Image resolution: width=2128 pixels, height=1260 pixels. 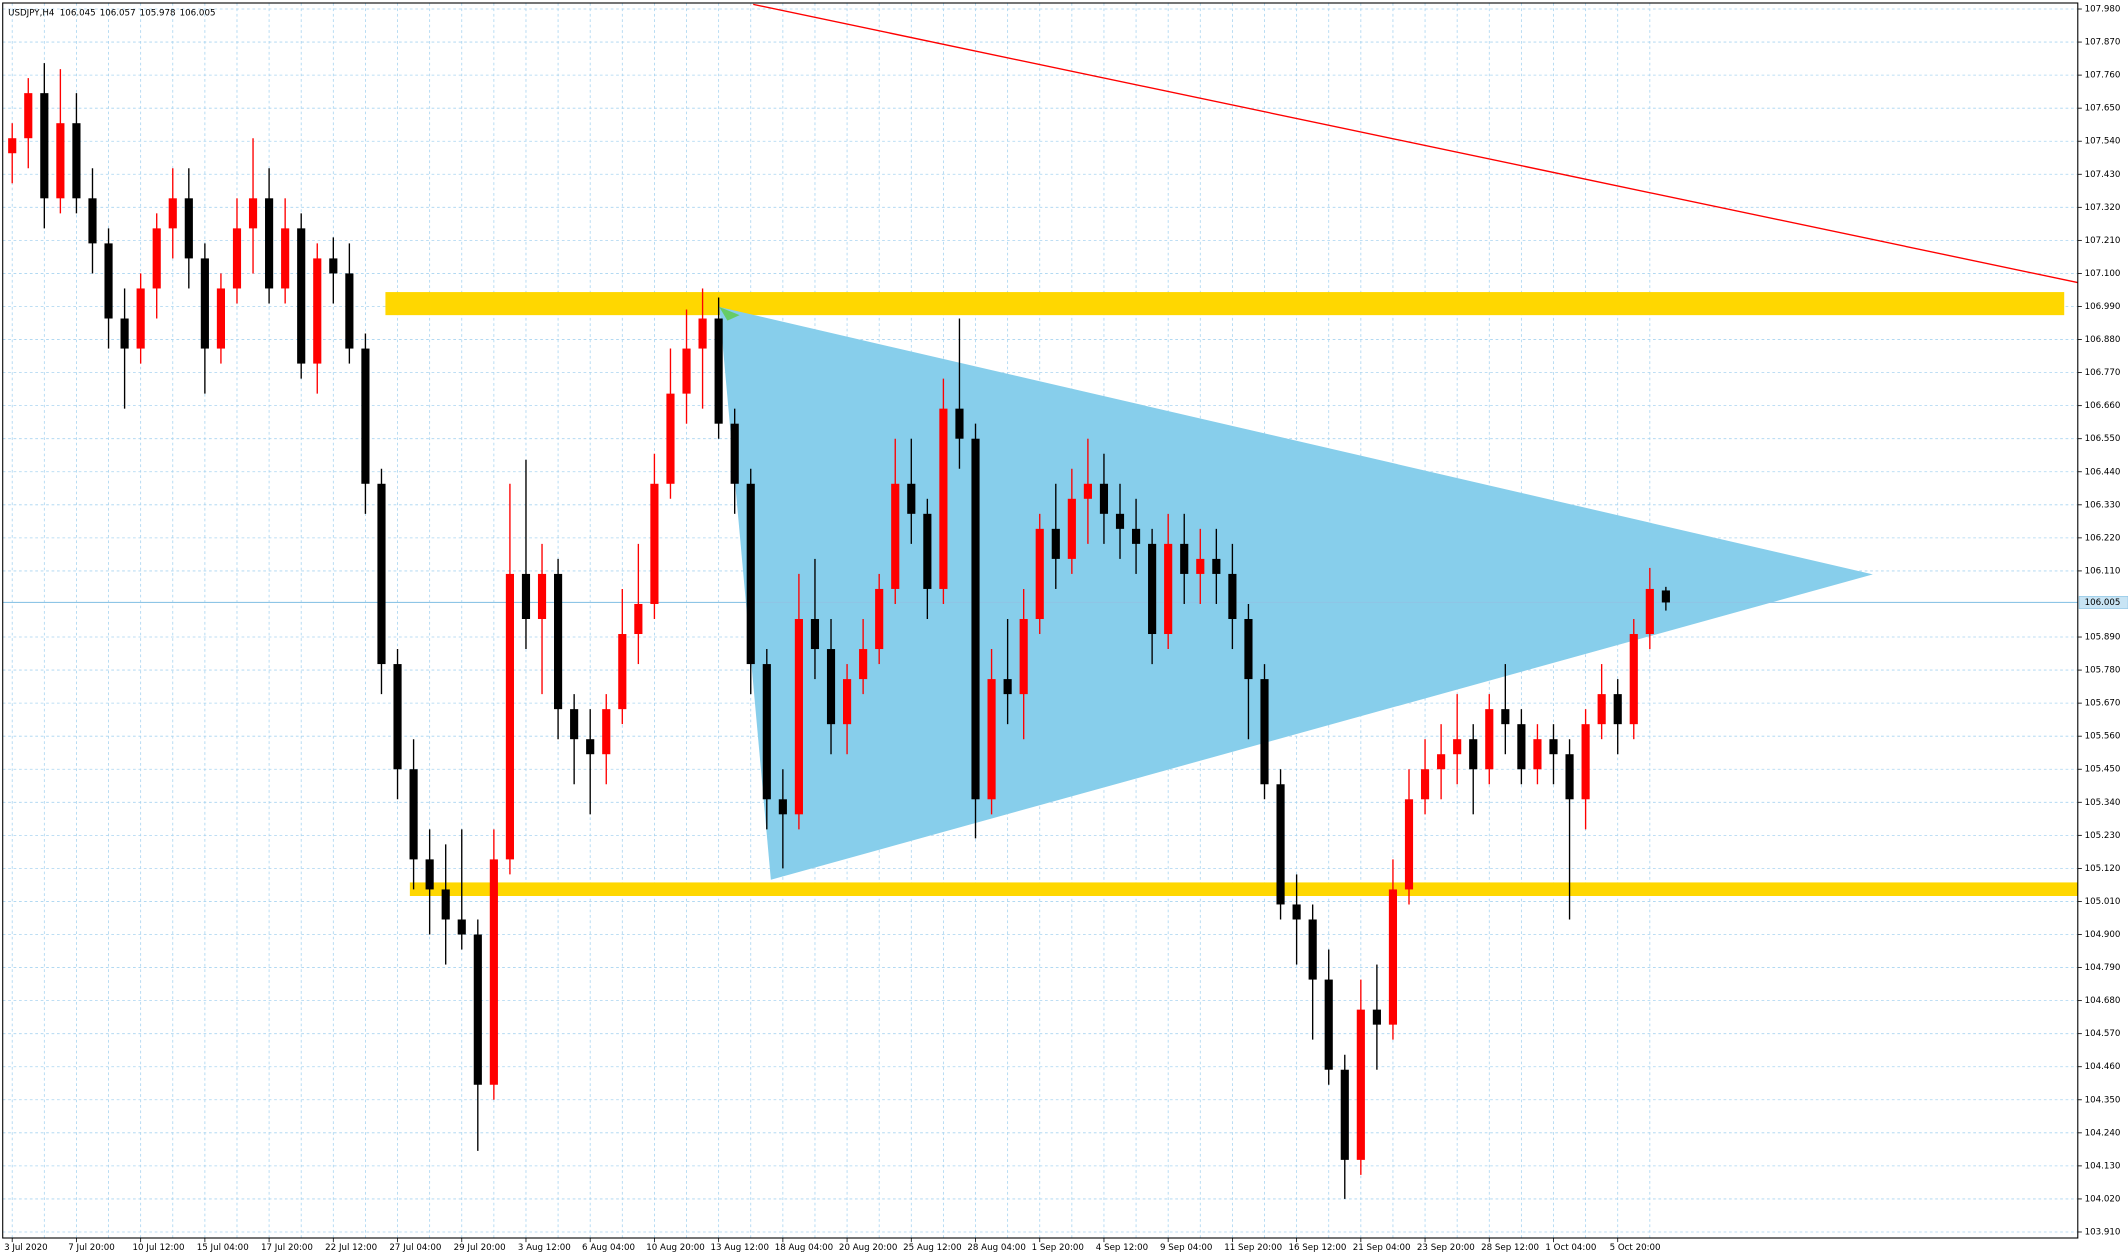 What do you see at coordinates (1186, 1248) in the screenshot?
I see `x-tick-label: 9 Sep 04:00` at bounding box center [1186, 1248].